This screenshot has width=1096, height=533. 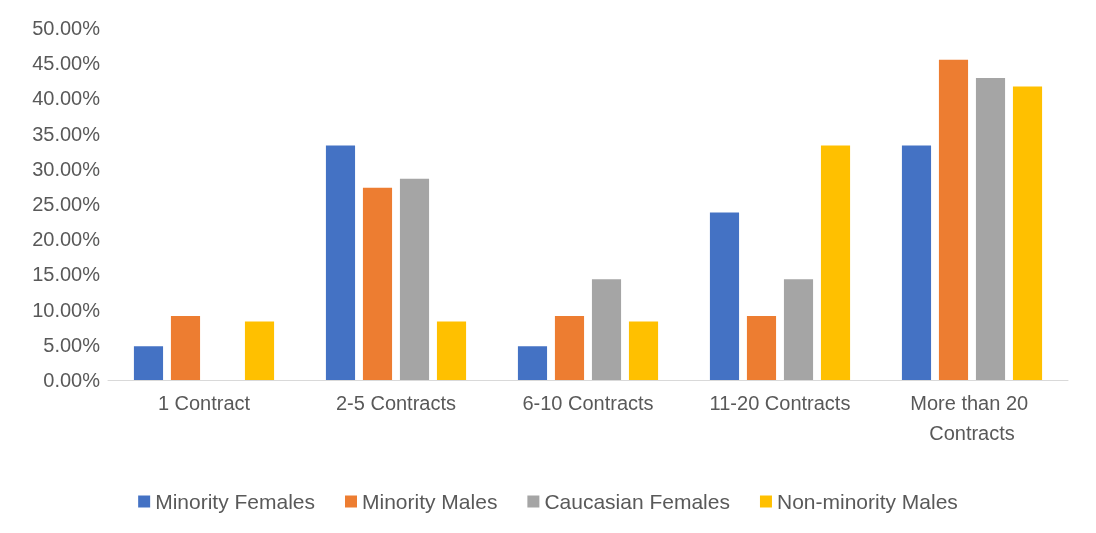 I want to click on y-tick-label: 35.00%, so click(x=66, y=133).